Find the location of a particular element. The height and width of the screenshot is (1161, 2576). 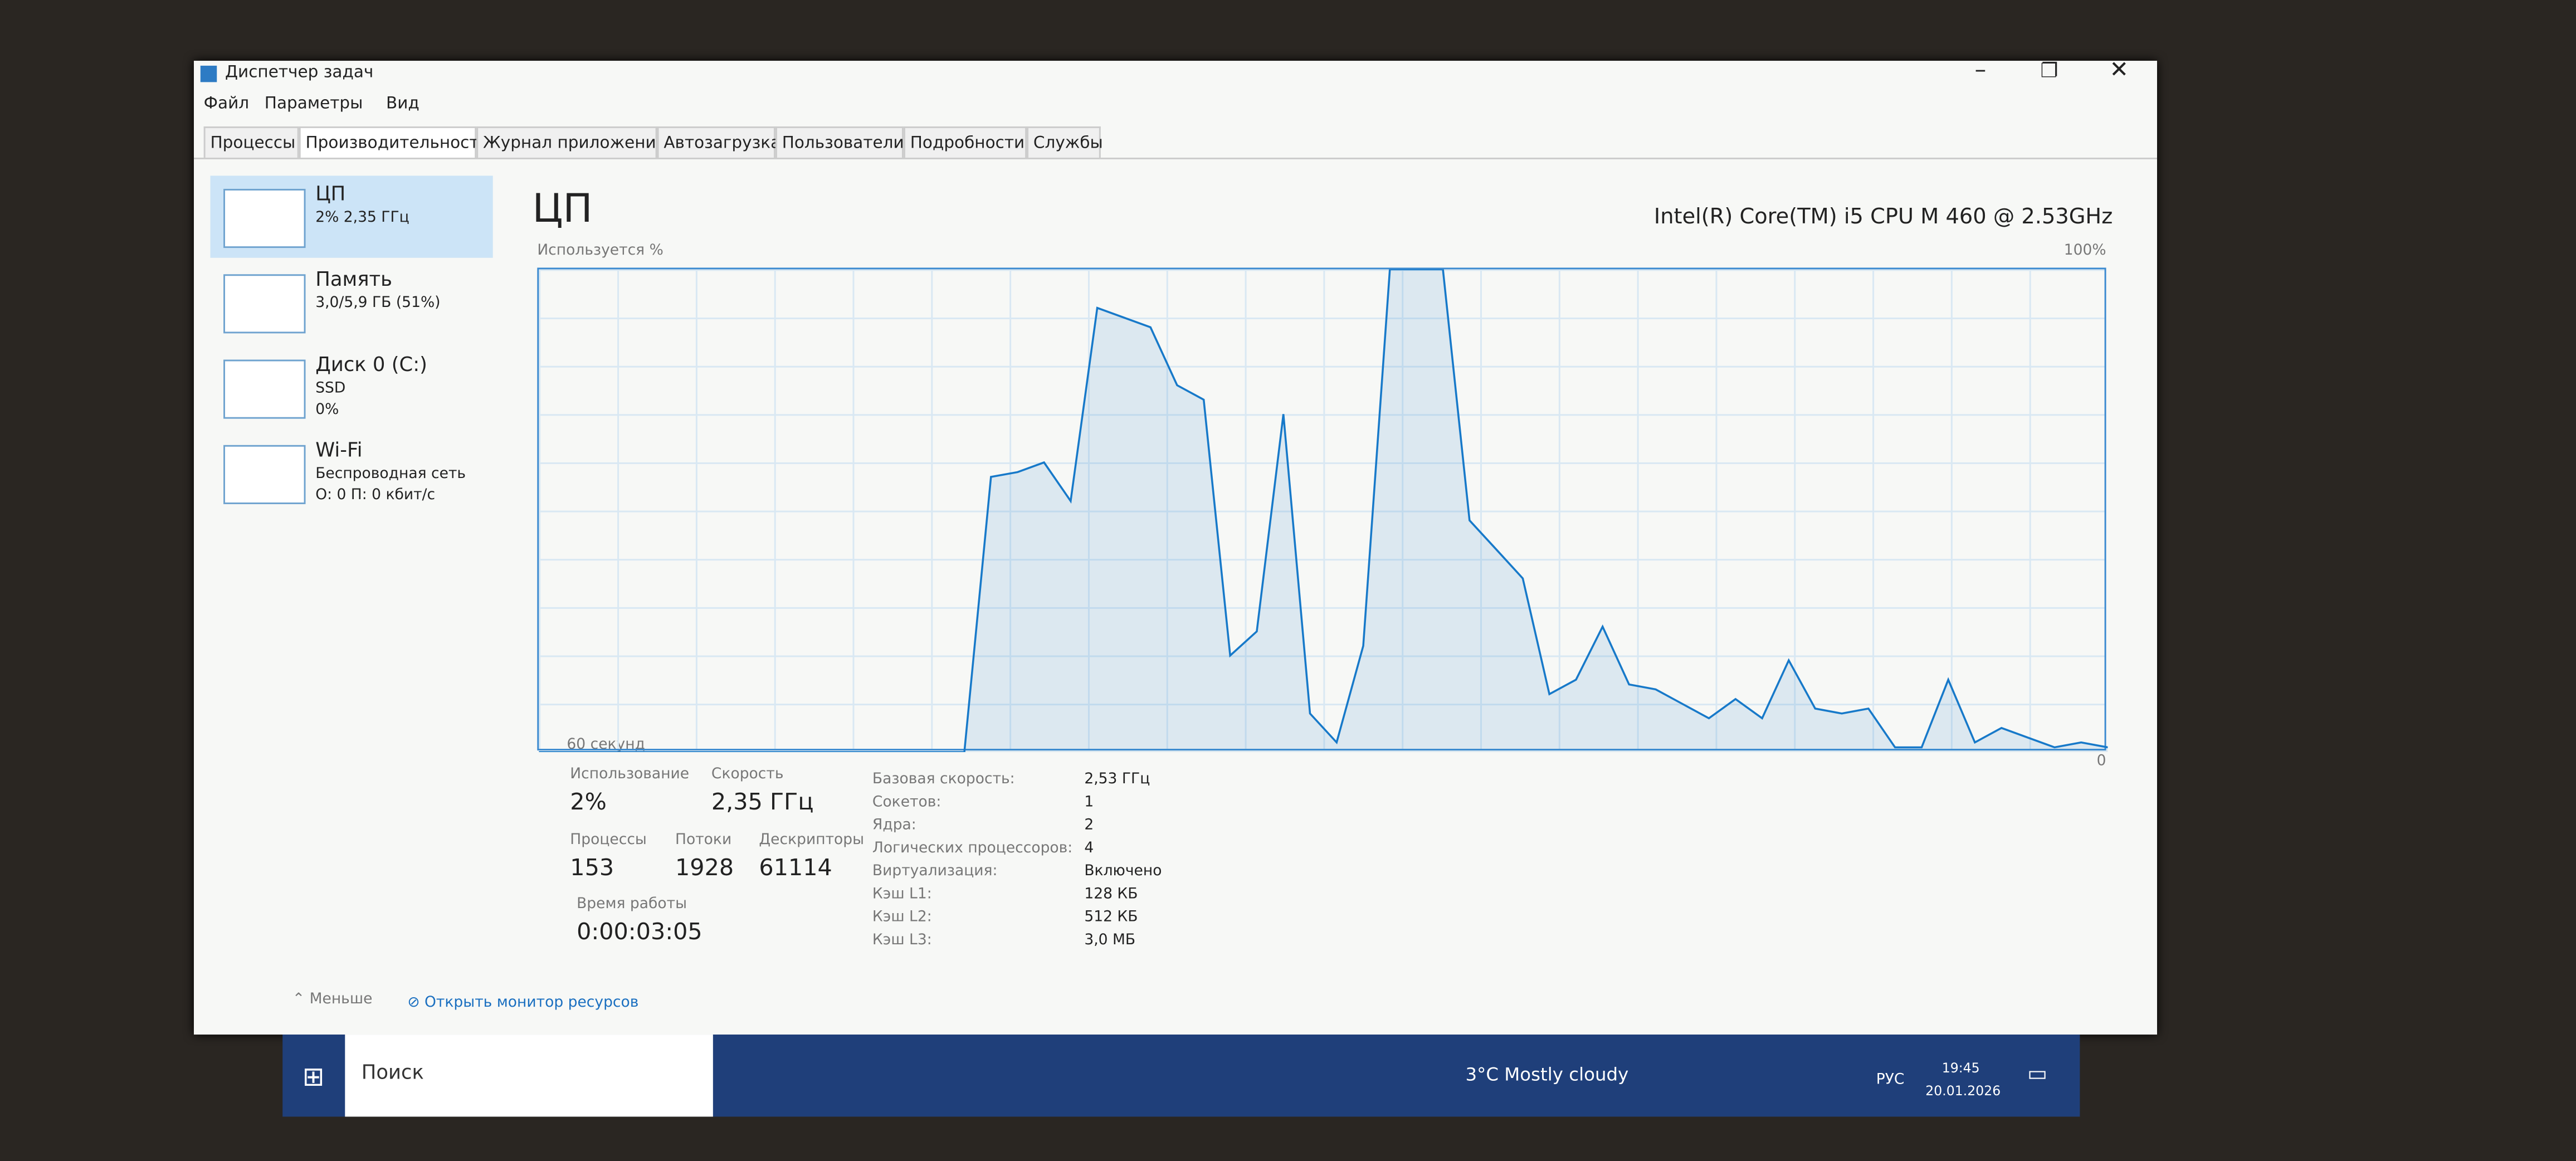

sidebar-item: Диск 0 (C:) SSD 0% is located at coordinates (351, 387).